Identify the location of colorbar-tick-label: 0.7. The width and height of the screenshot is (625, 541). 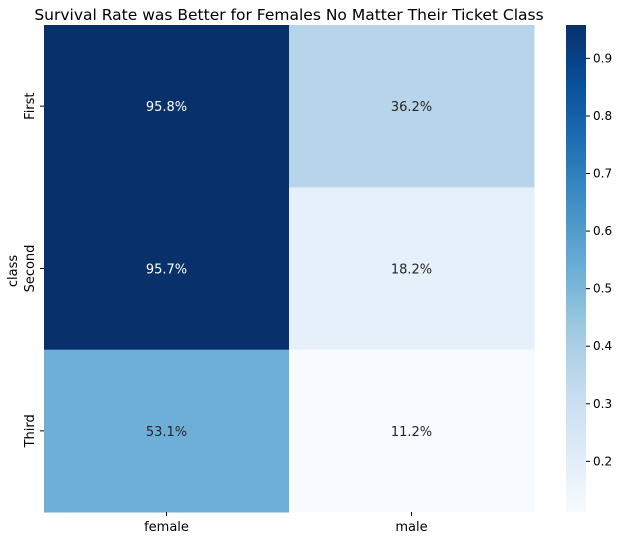
(602, 174).